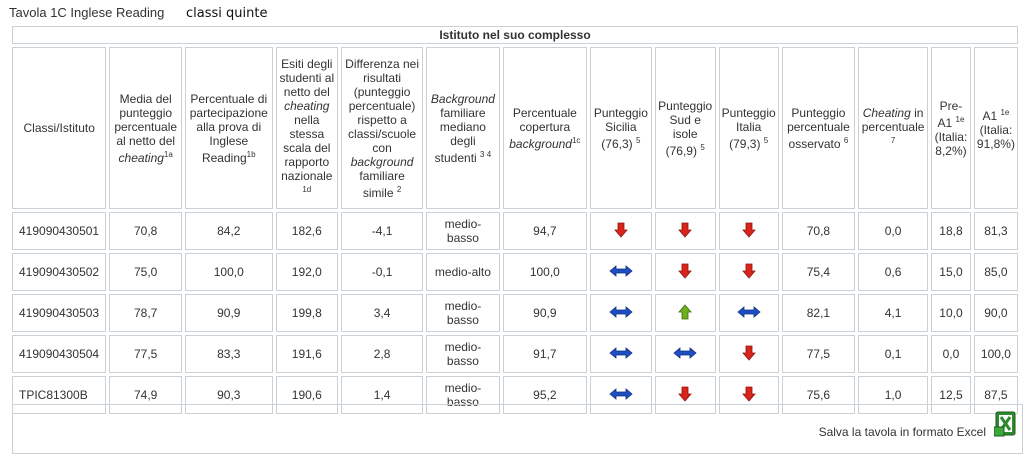 The image size is (1026, 457). Describe the element at coordinates (515, 35) in the screenshot. I see `group-header: Istituto nel suo complesso` at that location.